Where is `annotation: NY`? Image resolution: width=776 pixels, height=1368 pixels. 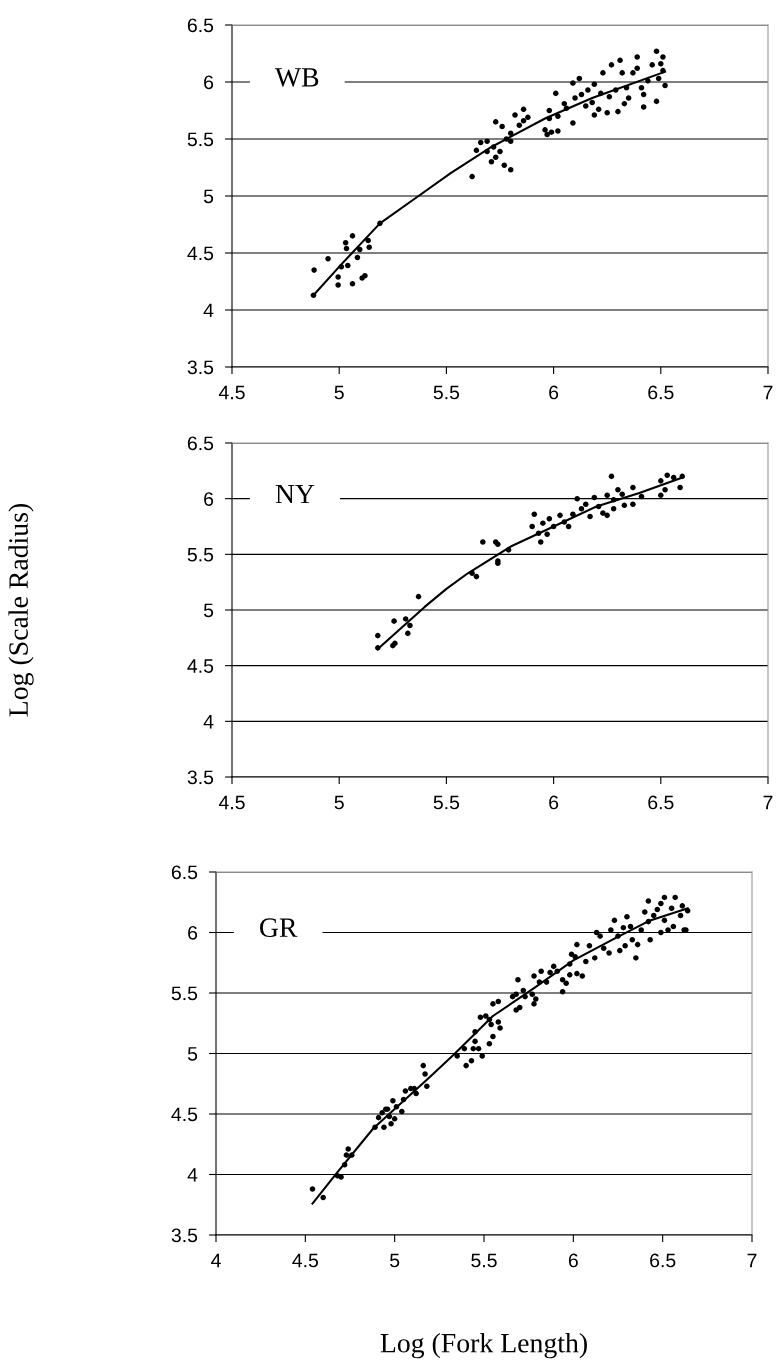
annotation: NY is located at coordinates (295, 494).